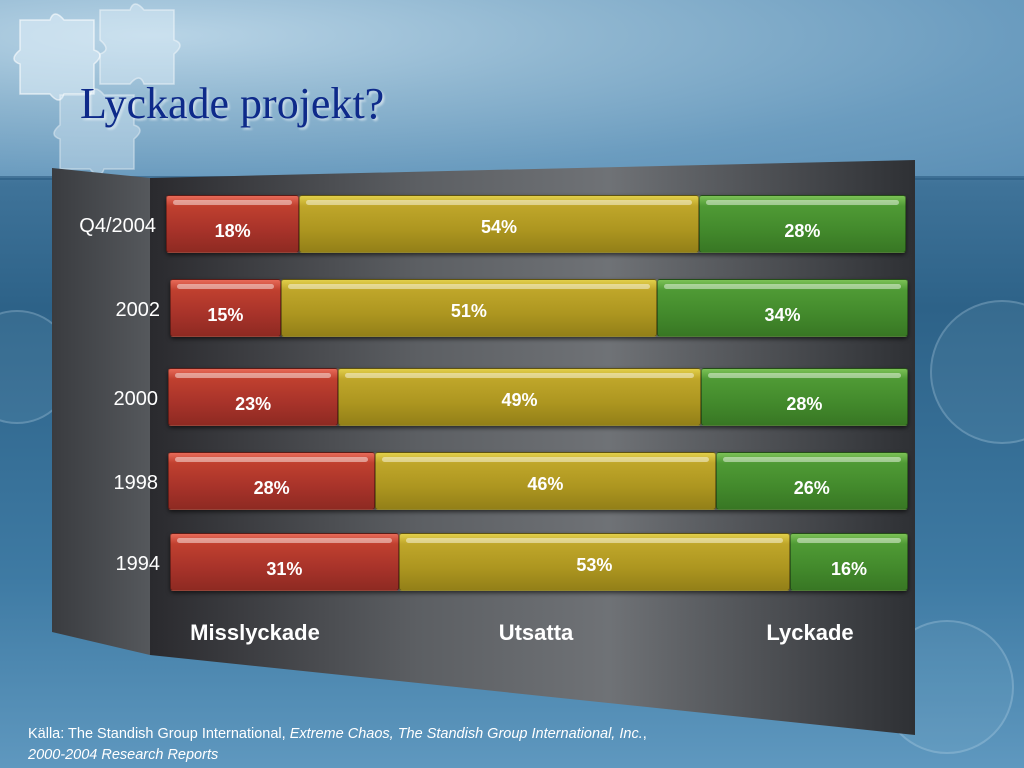 The image size is (1024, 768). Describe the element at coordinates (138, 310) in the screenshot. I see `row-label: 2002` at that location.